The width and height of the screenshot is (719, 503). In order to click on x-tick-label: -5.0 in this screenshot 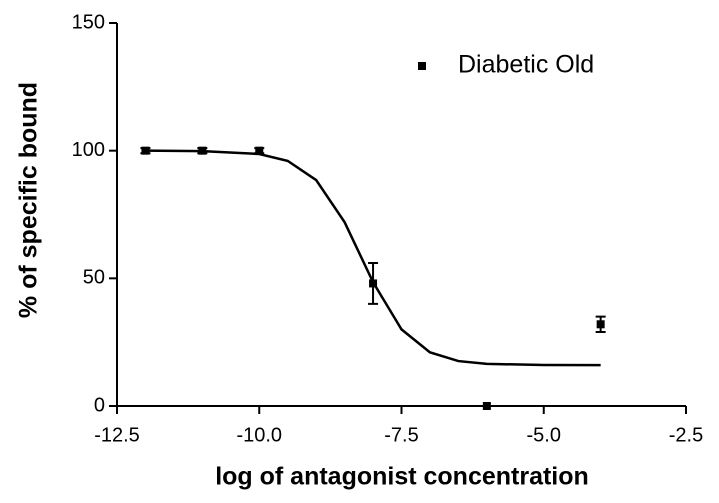, I will do `click(544, 435)`.